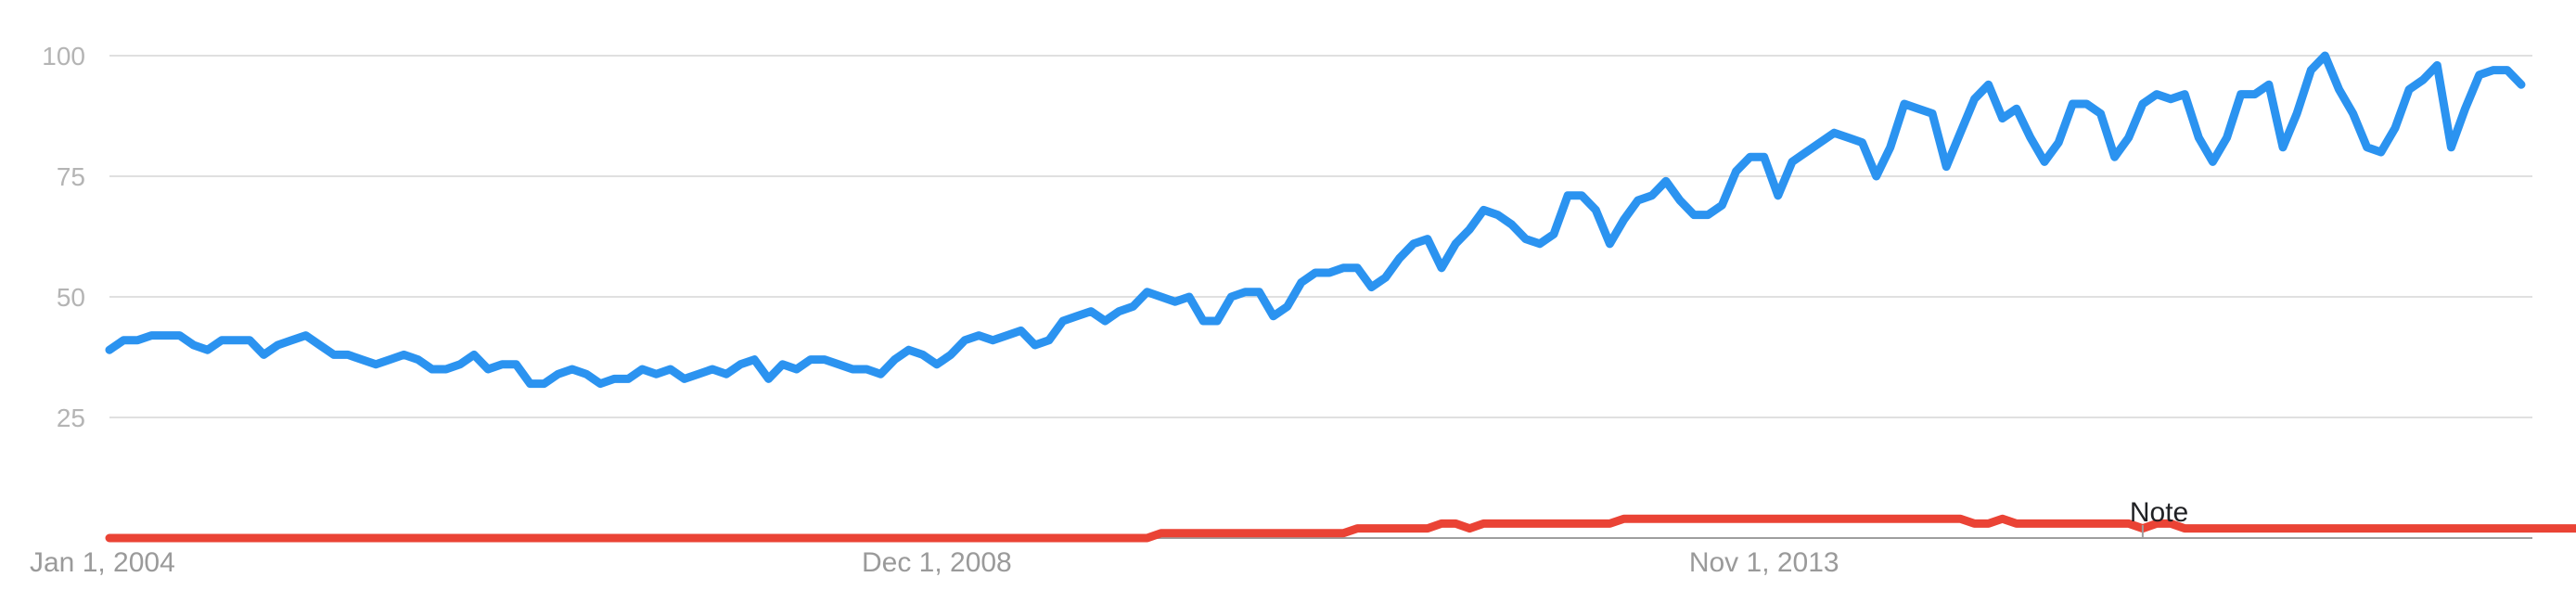 Image resolution: width=2576 pixels, height=590 pixels. What do you see at coordinates (1764, 563) in the screenshot?
I see `x-tick-label-2: Nov 1, 2013` at bounding box center [1764, 563].